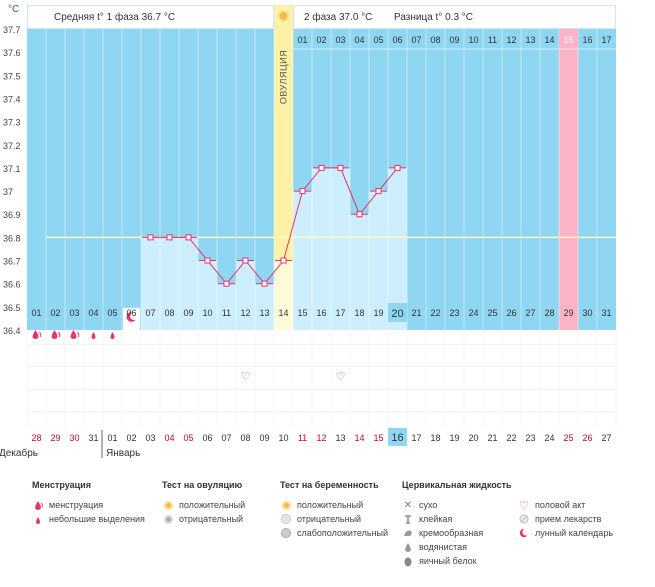 Image resolution: width=655 pixels, height=587 pixels. What do you see at coordinates (189, 356) in the screenshot?
I see `event-icons: ♡ ♡` at bounding box center [189, 356].